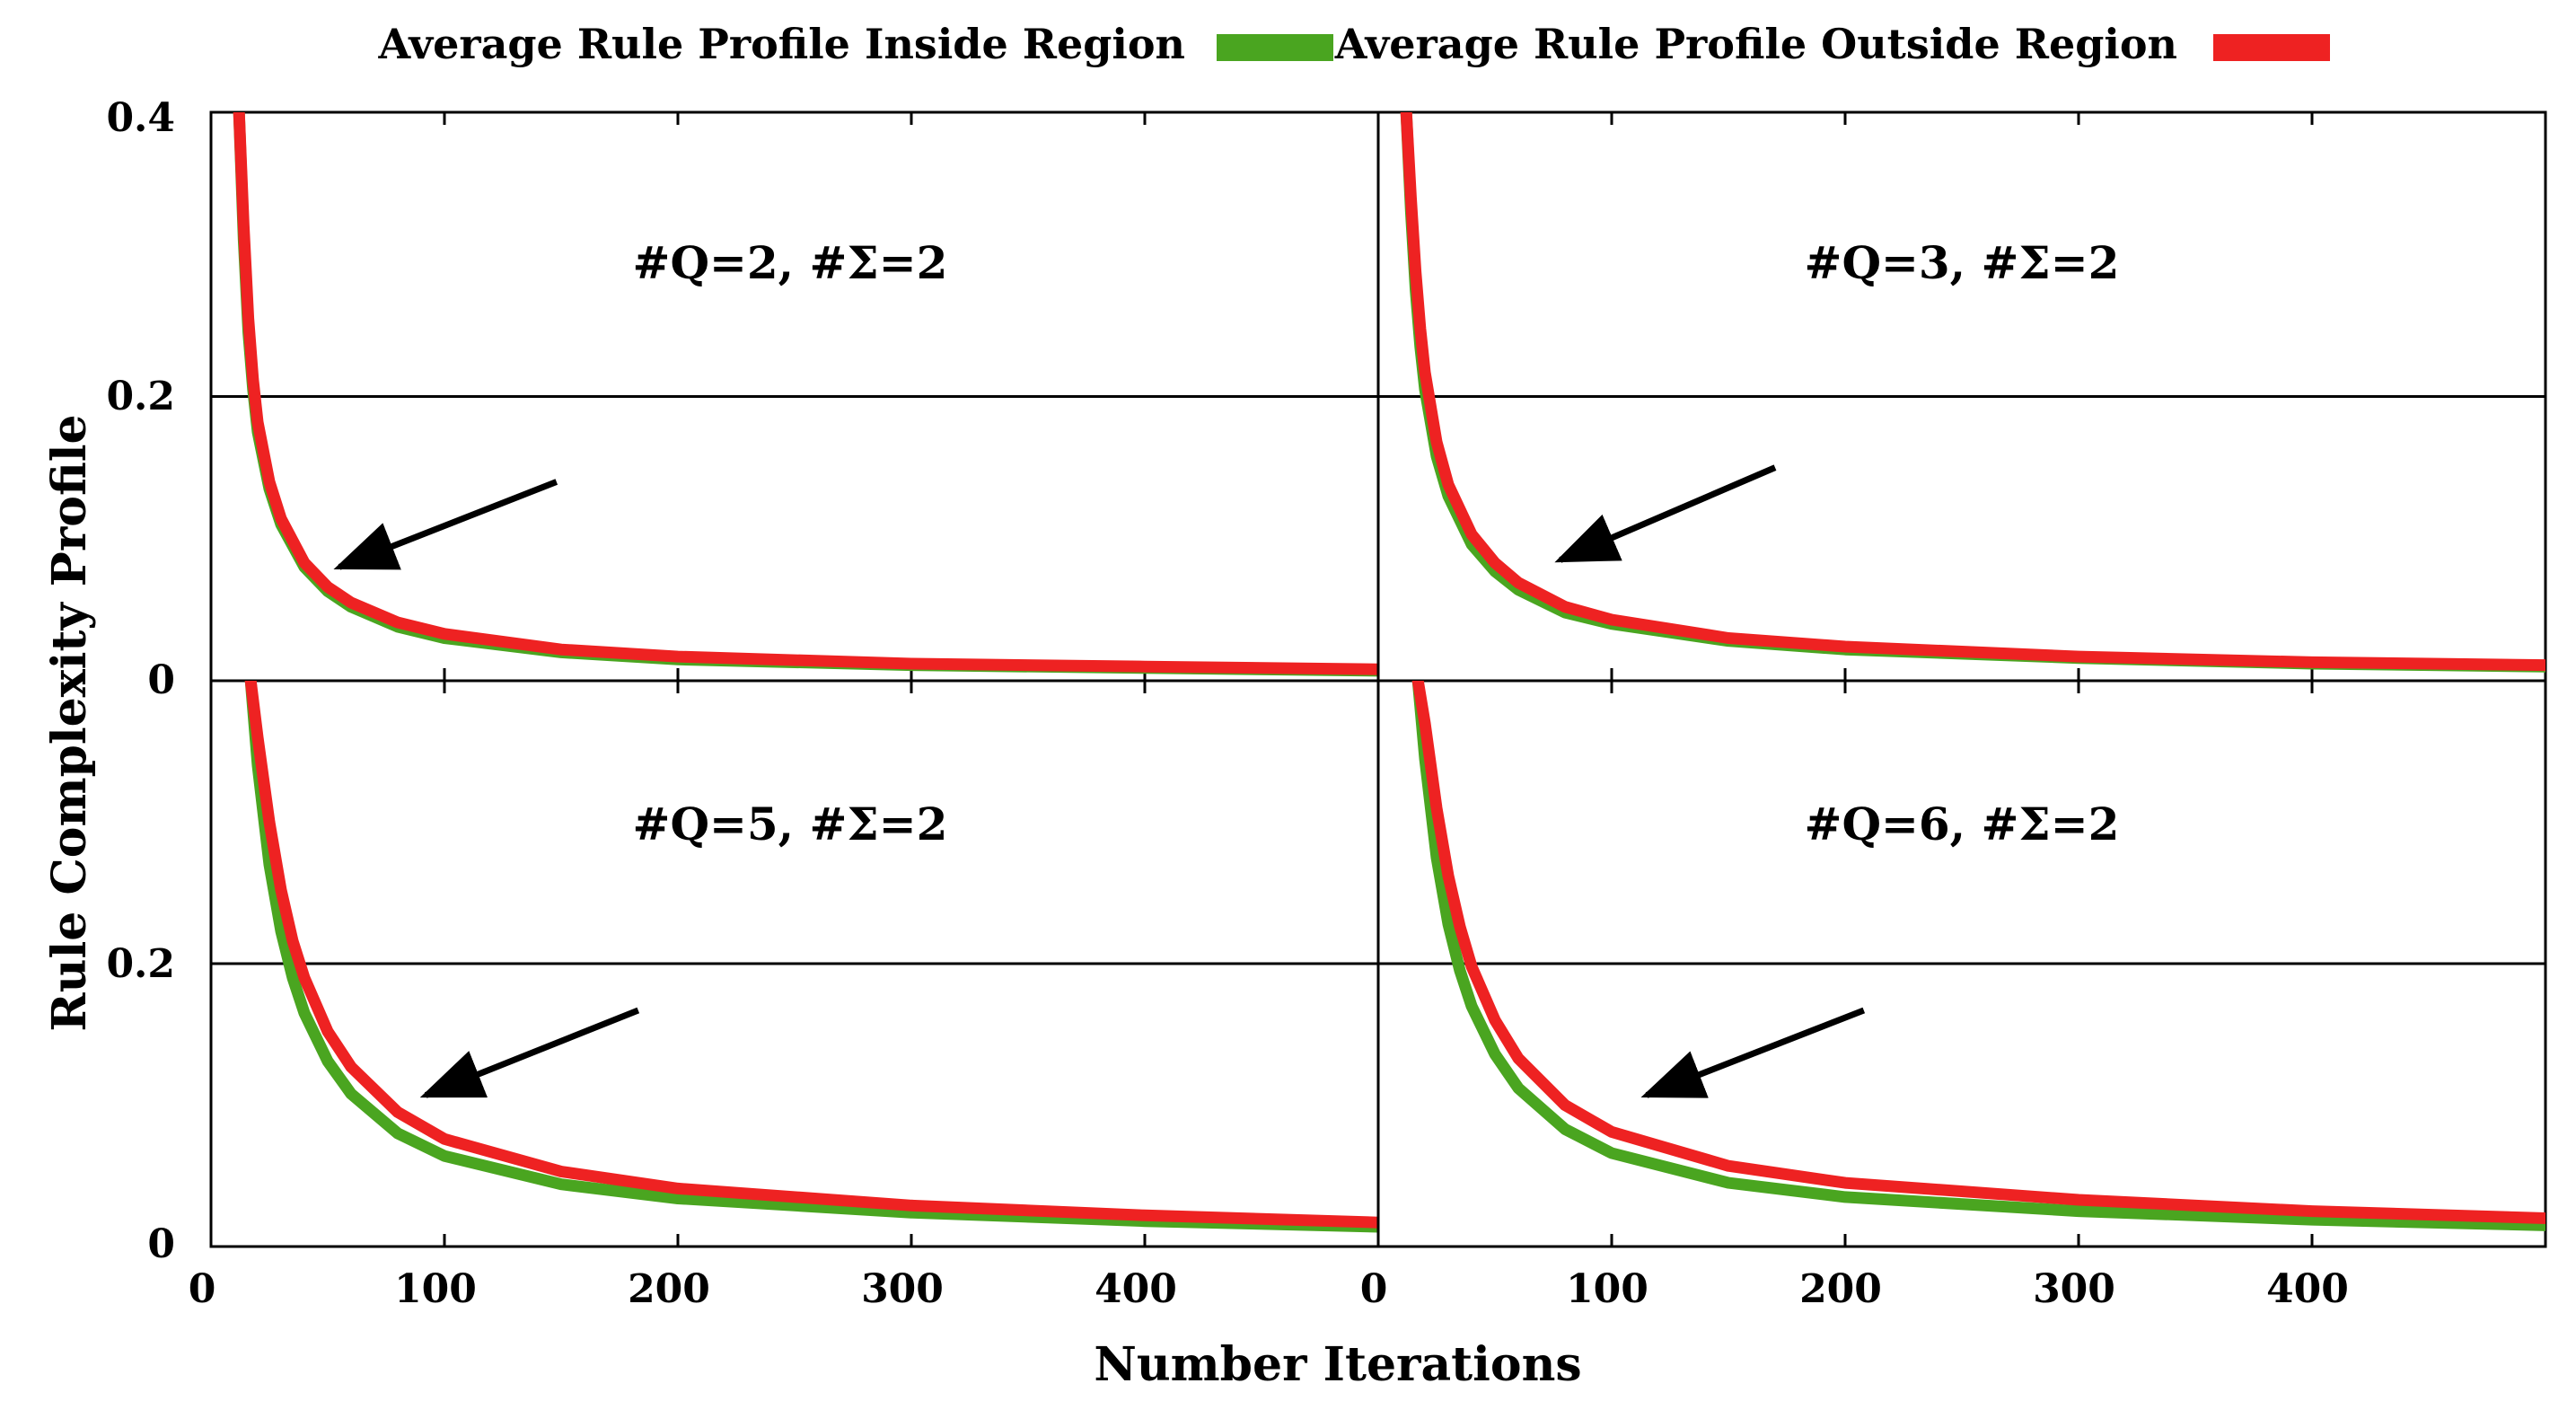 This screenshot has width=2576, height=1401. Describe the element at coordinates (1269, 1289) in the screenshot. I see `x-tick-labels: 0 100 200 300 400 0 100 200 300 400` at that location.